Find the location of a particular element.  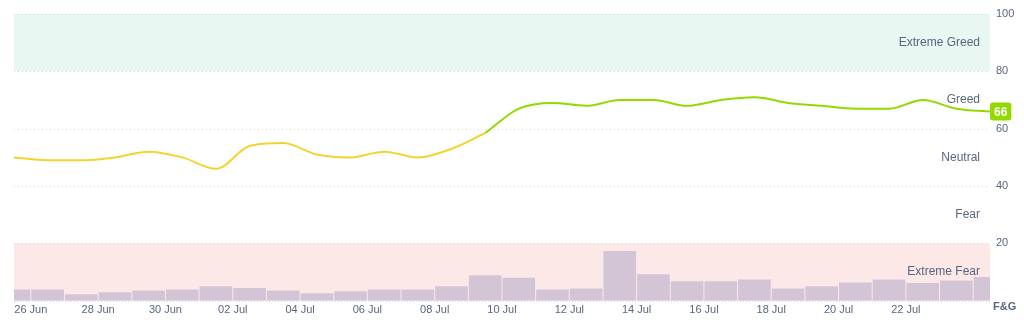

y-tick-label: 20 is located at coordinates (1002, 242).